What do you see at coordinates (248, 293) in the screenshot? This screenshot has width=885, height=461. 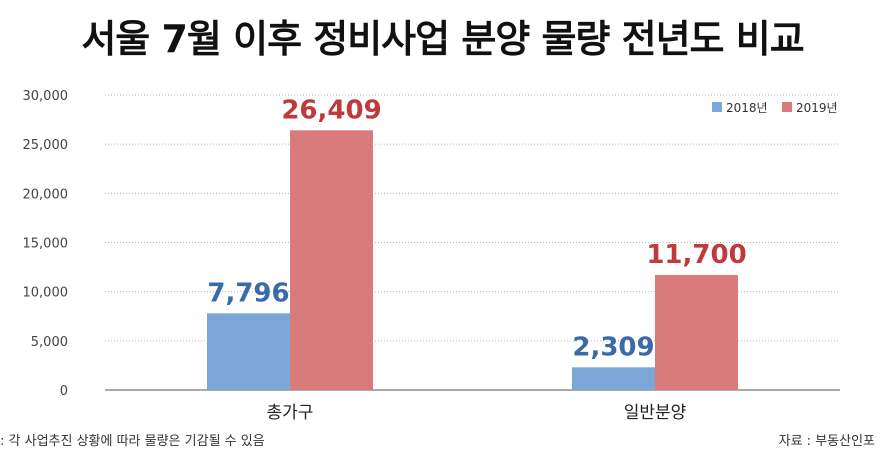 I see `data-label: 7,796` at bounding box center [248, 293].